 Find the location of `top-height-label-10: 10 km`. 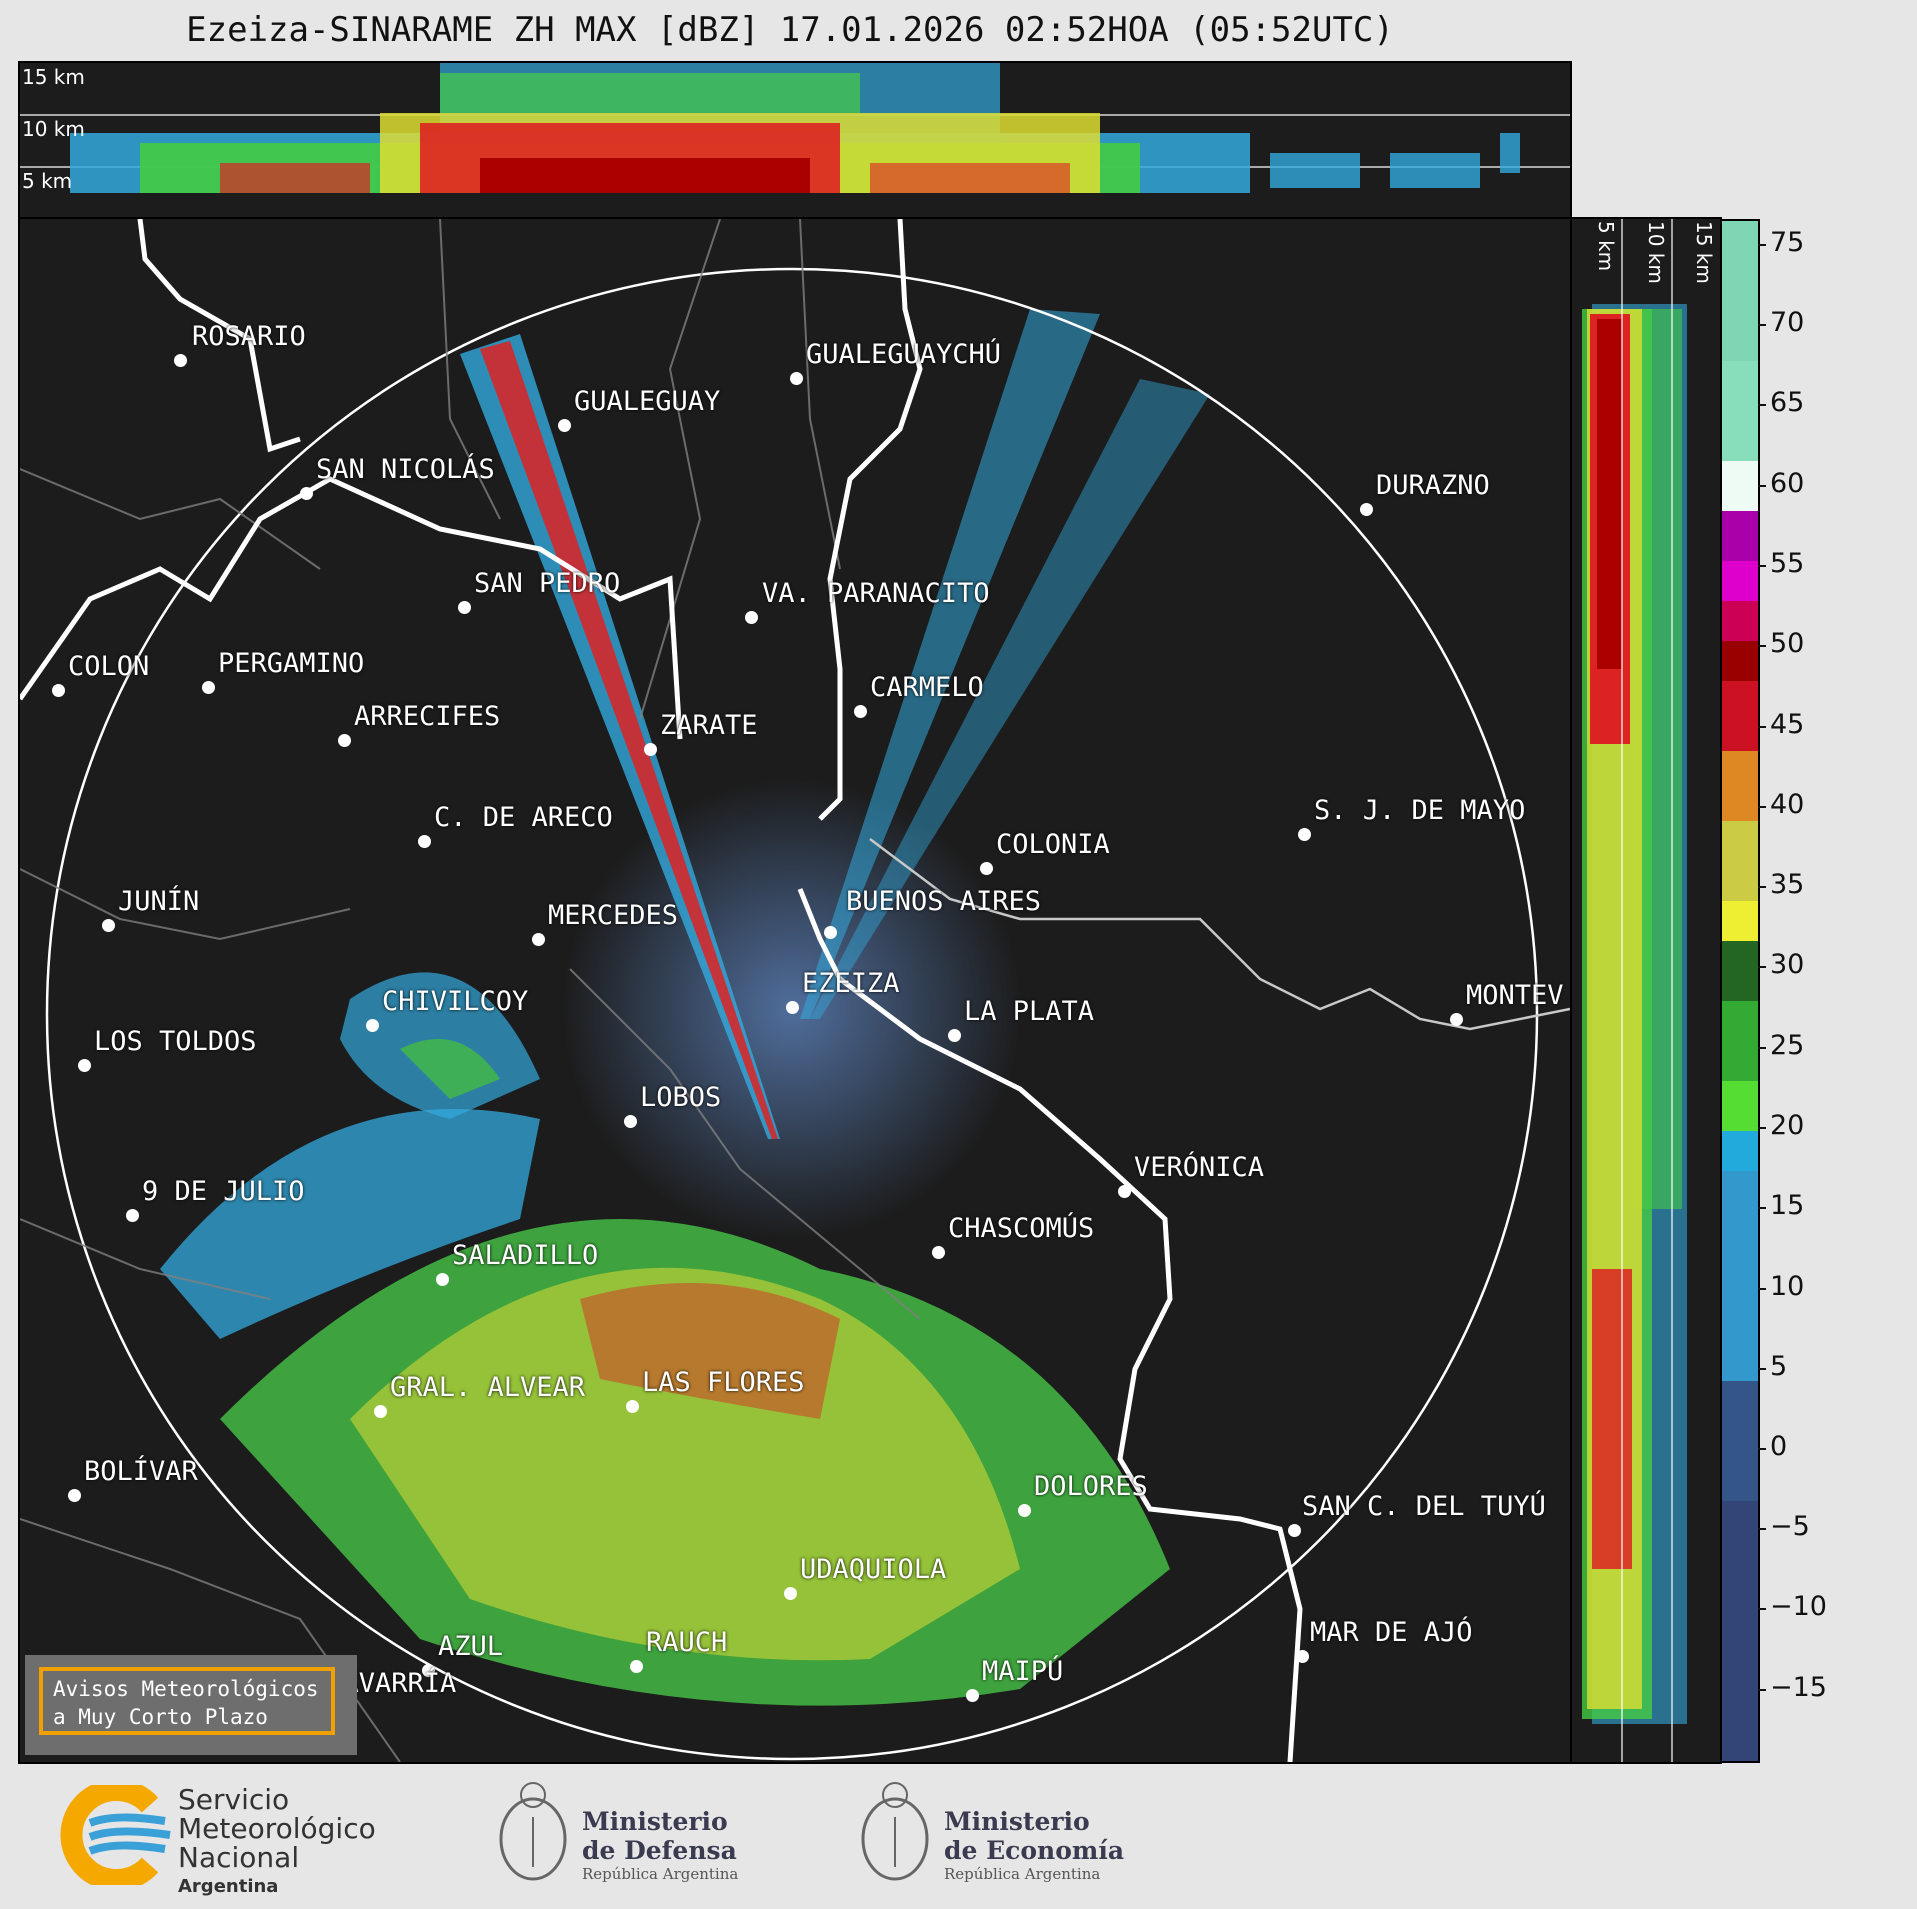

top-height-label-10: 10 km is located at coordinates (53, 129).